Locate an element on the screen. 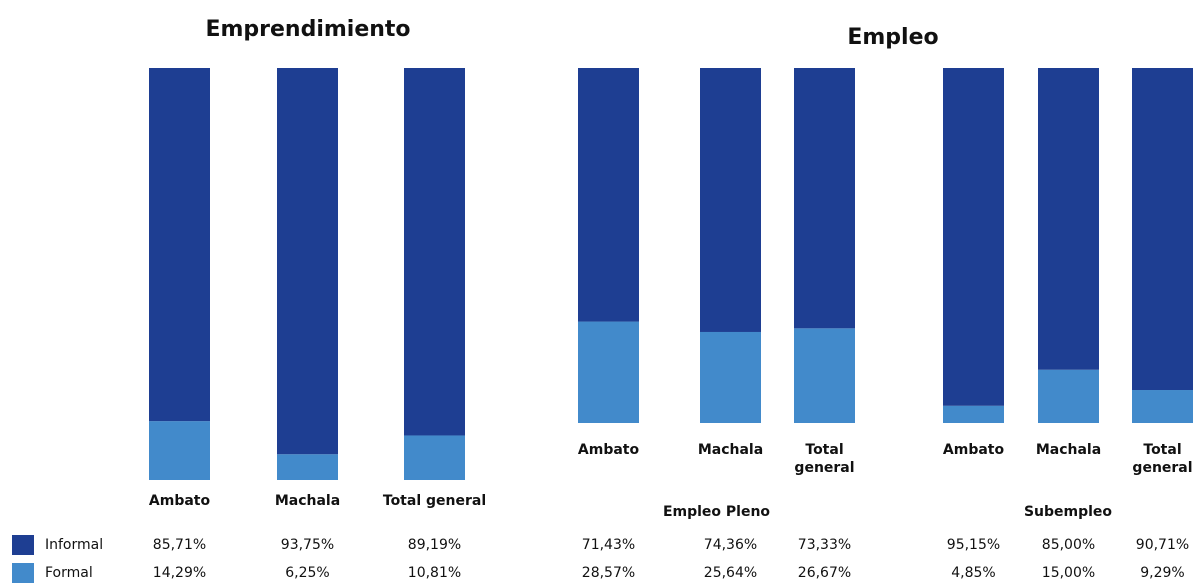  legend-label: Informal is located at coordinates (74, 545).